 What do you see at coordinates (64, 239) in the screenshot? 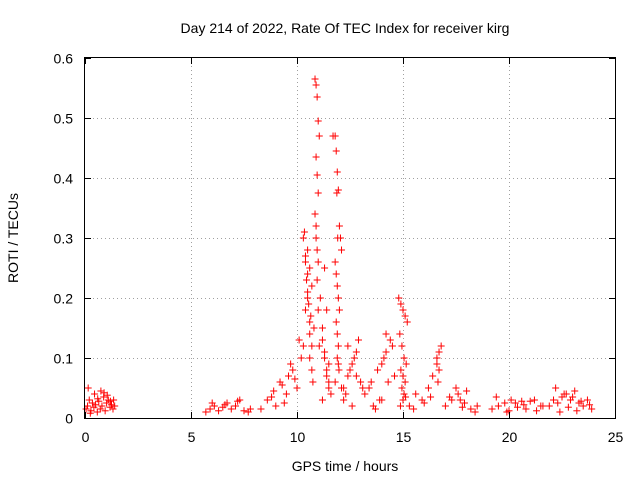
I see `y-tick-label: 0.3` at bounding box center [64, 239].